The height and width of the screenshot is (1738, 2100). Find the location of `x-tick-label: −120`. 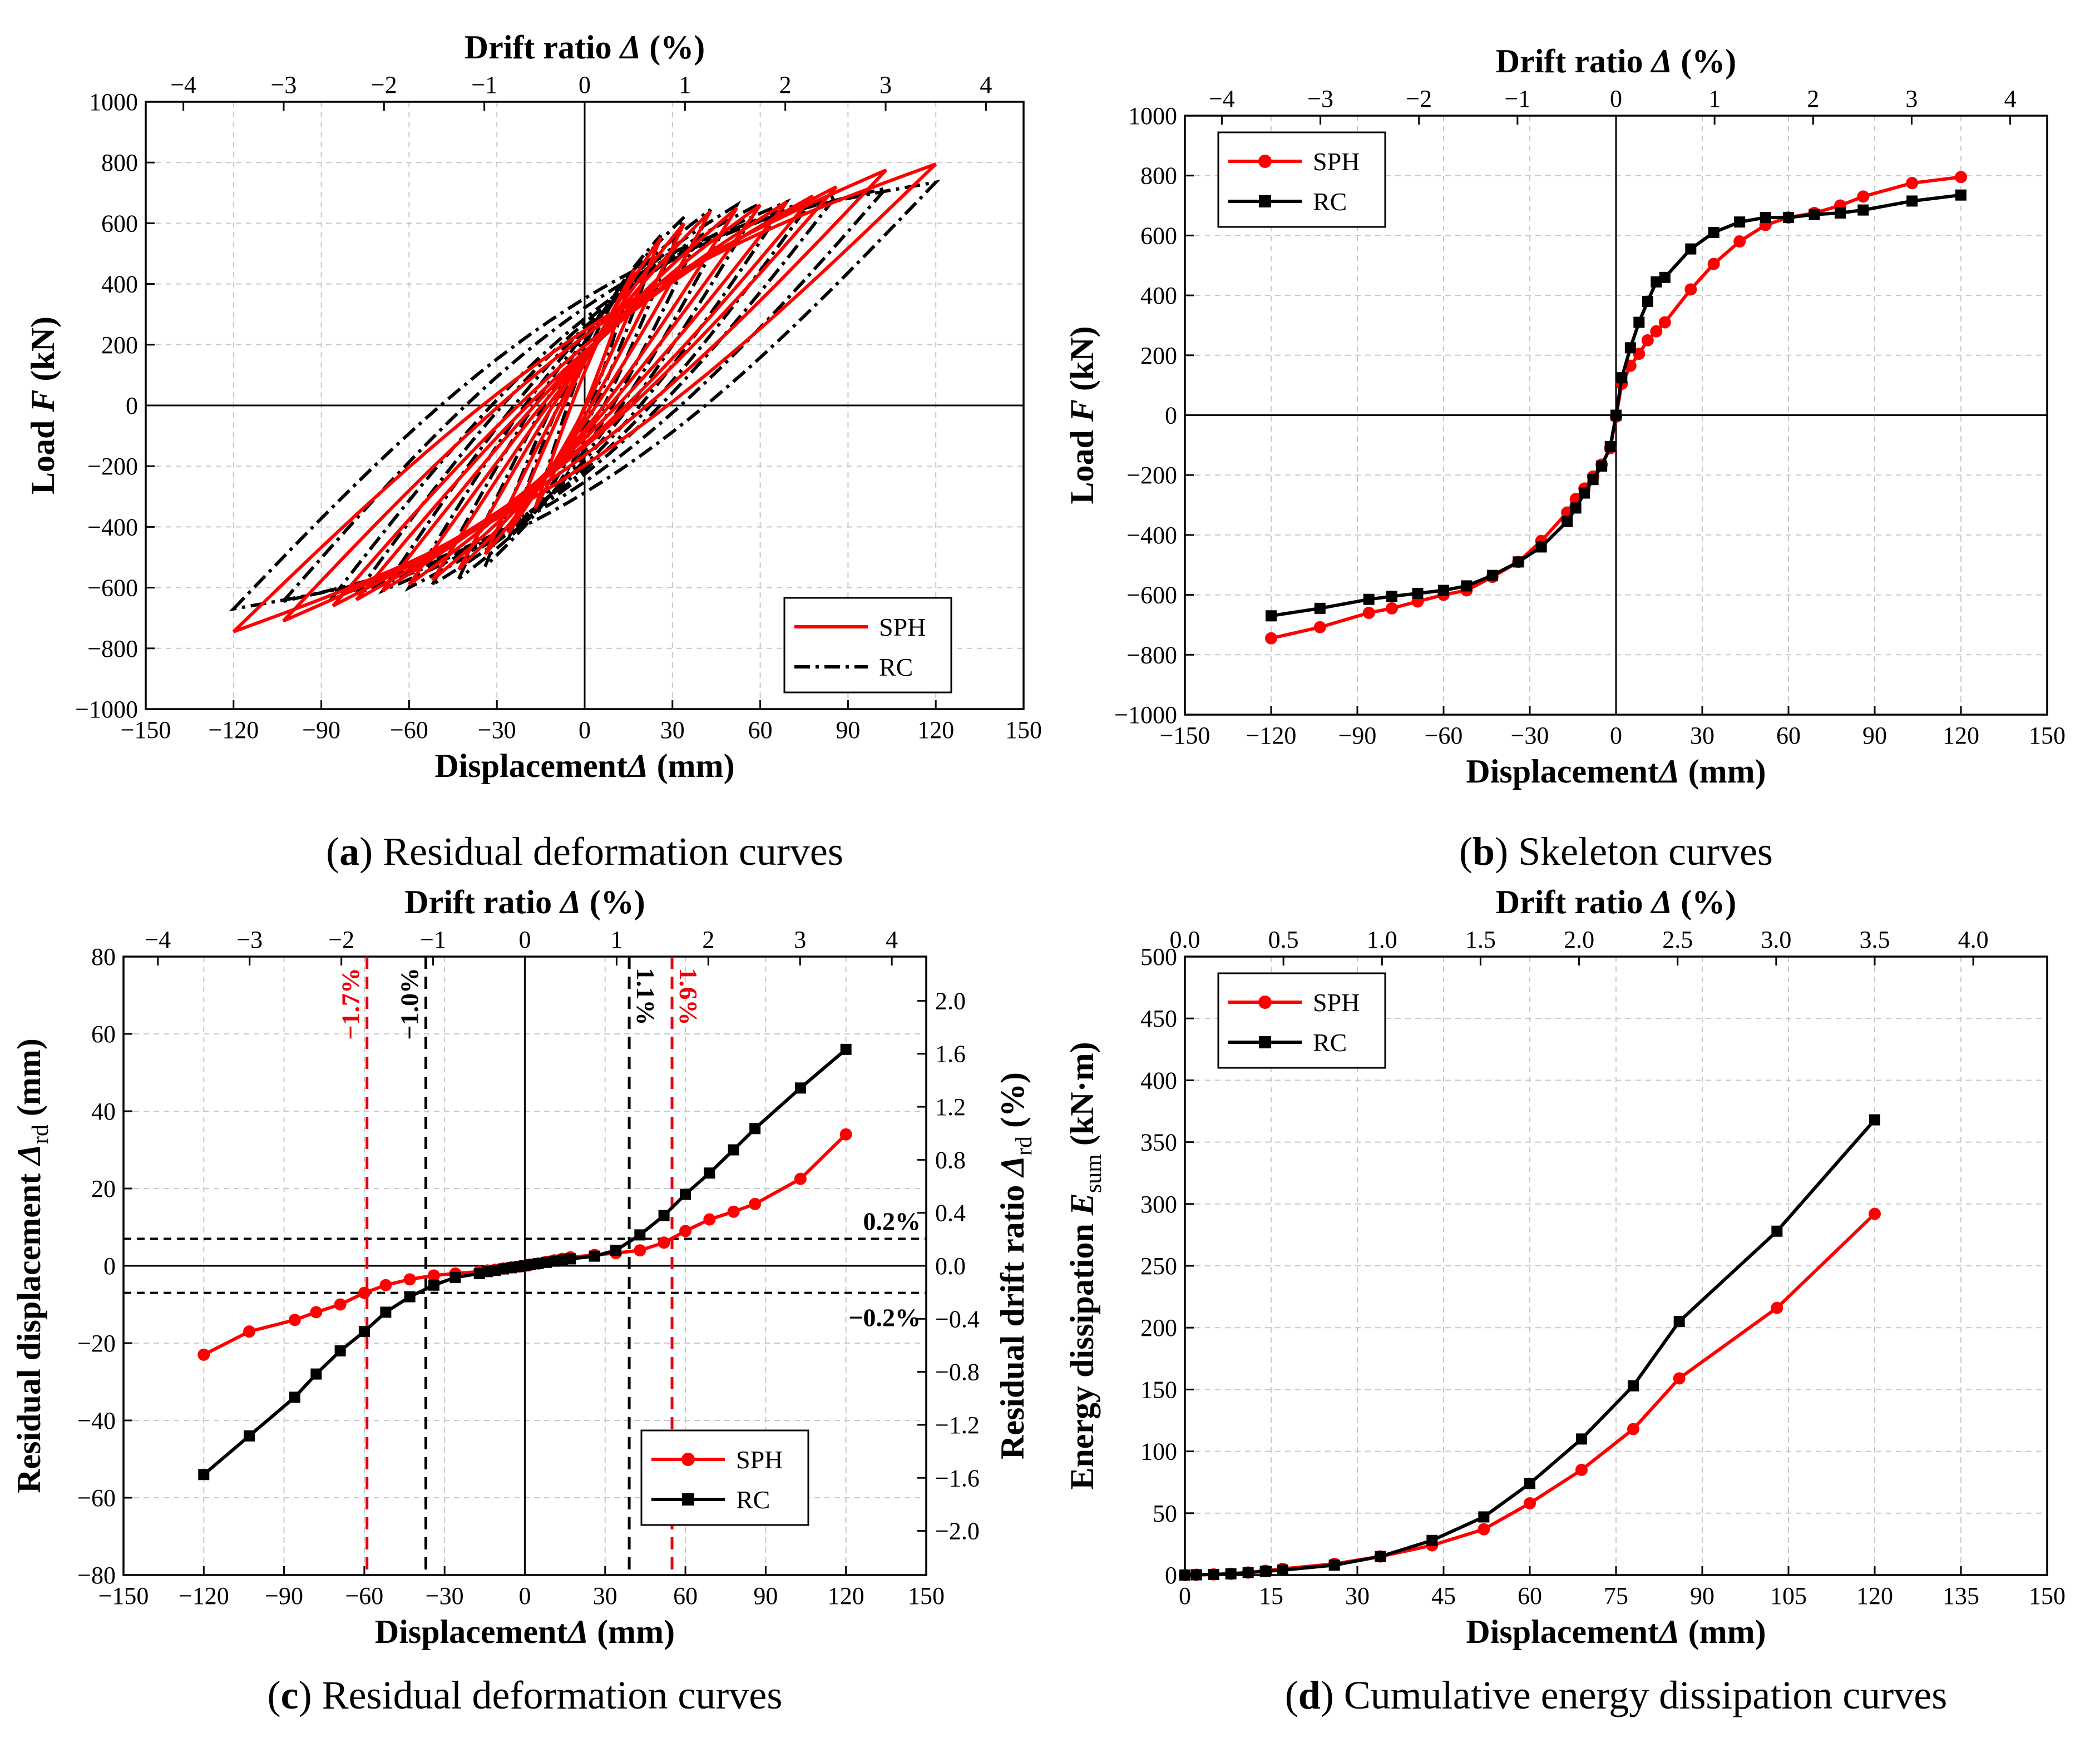

x-tick-label: −120 is located at coordinates (233, 730).